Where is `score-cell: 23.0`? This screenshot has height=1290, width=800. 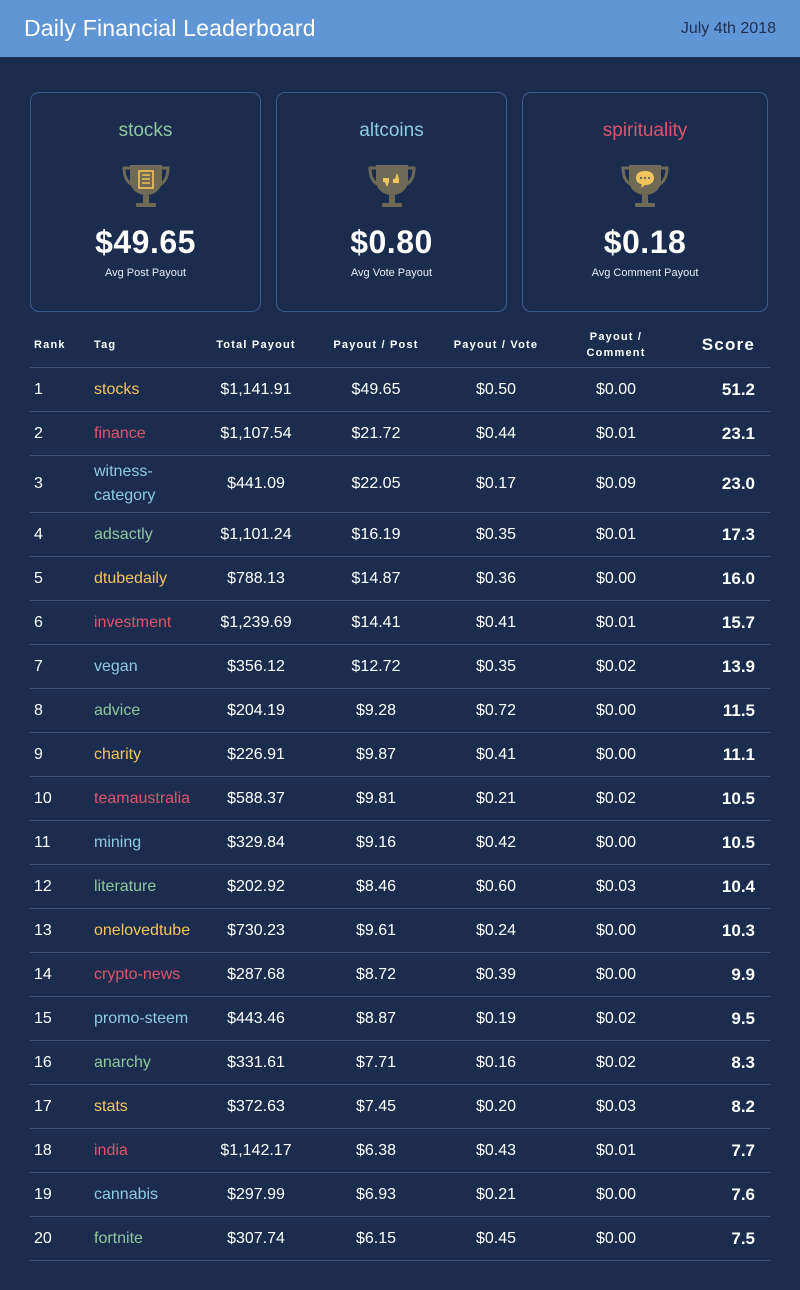
score-cell: 23.0 is located at coordinates (738, 483).